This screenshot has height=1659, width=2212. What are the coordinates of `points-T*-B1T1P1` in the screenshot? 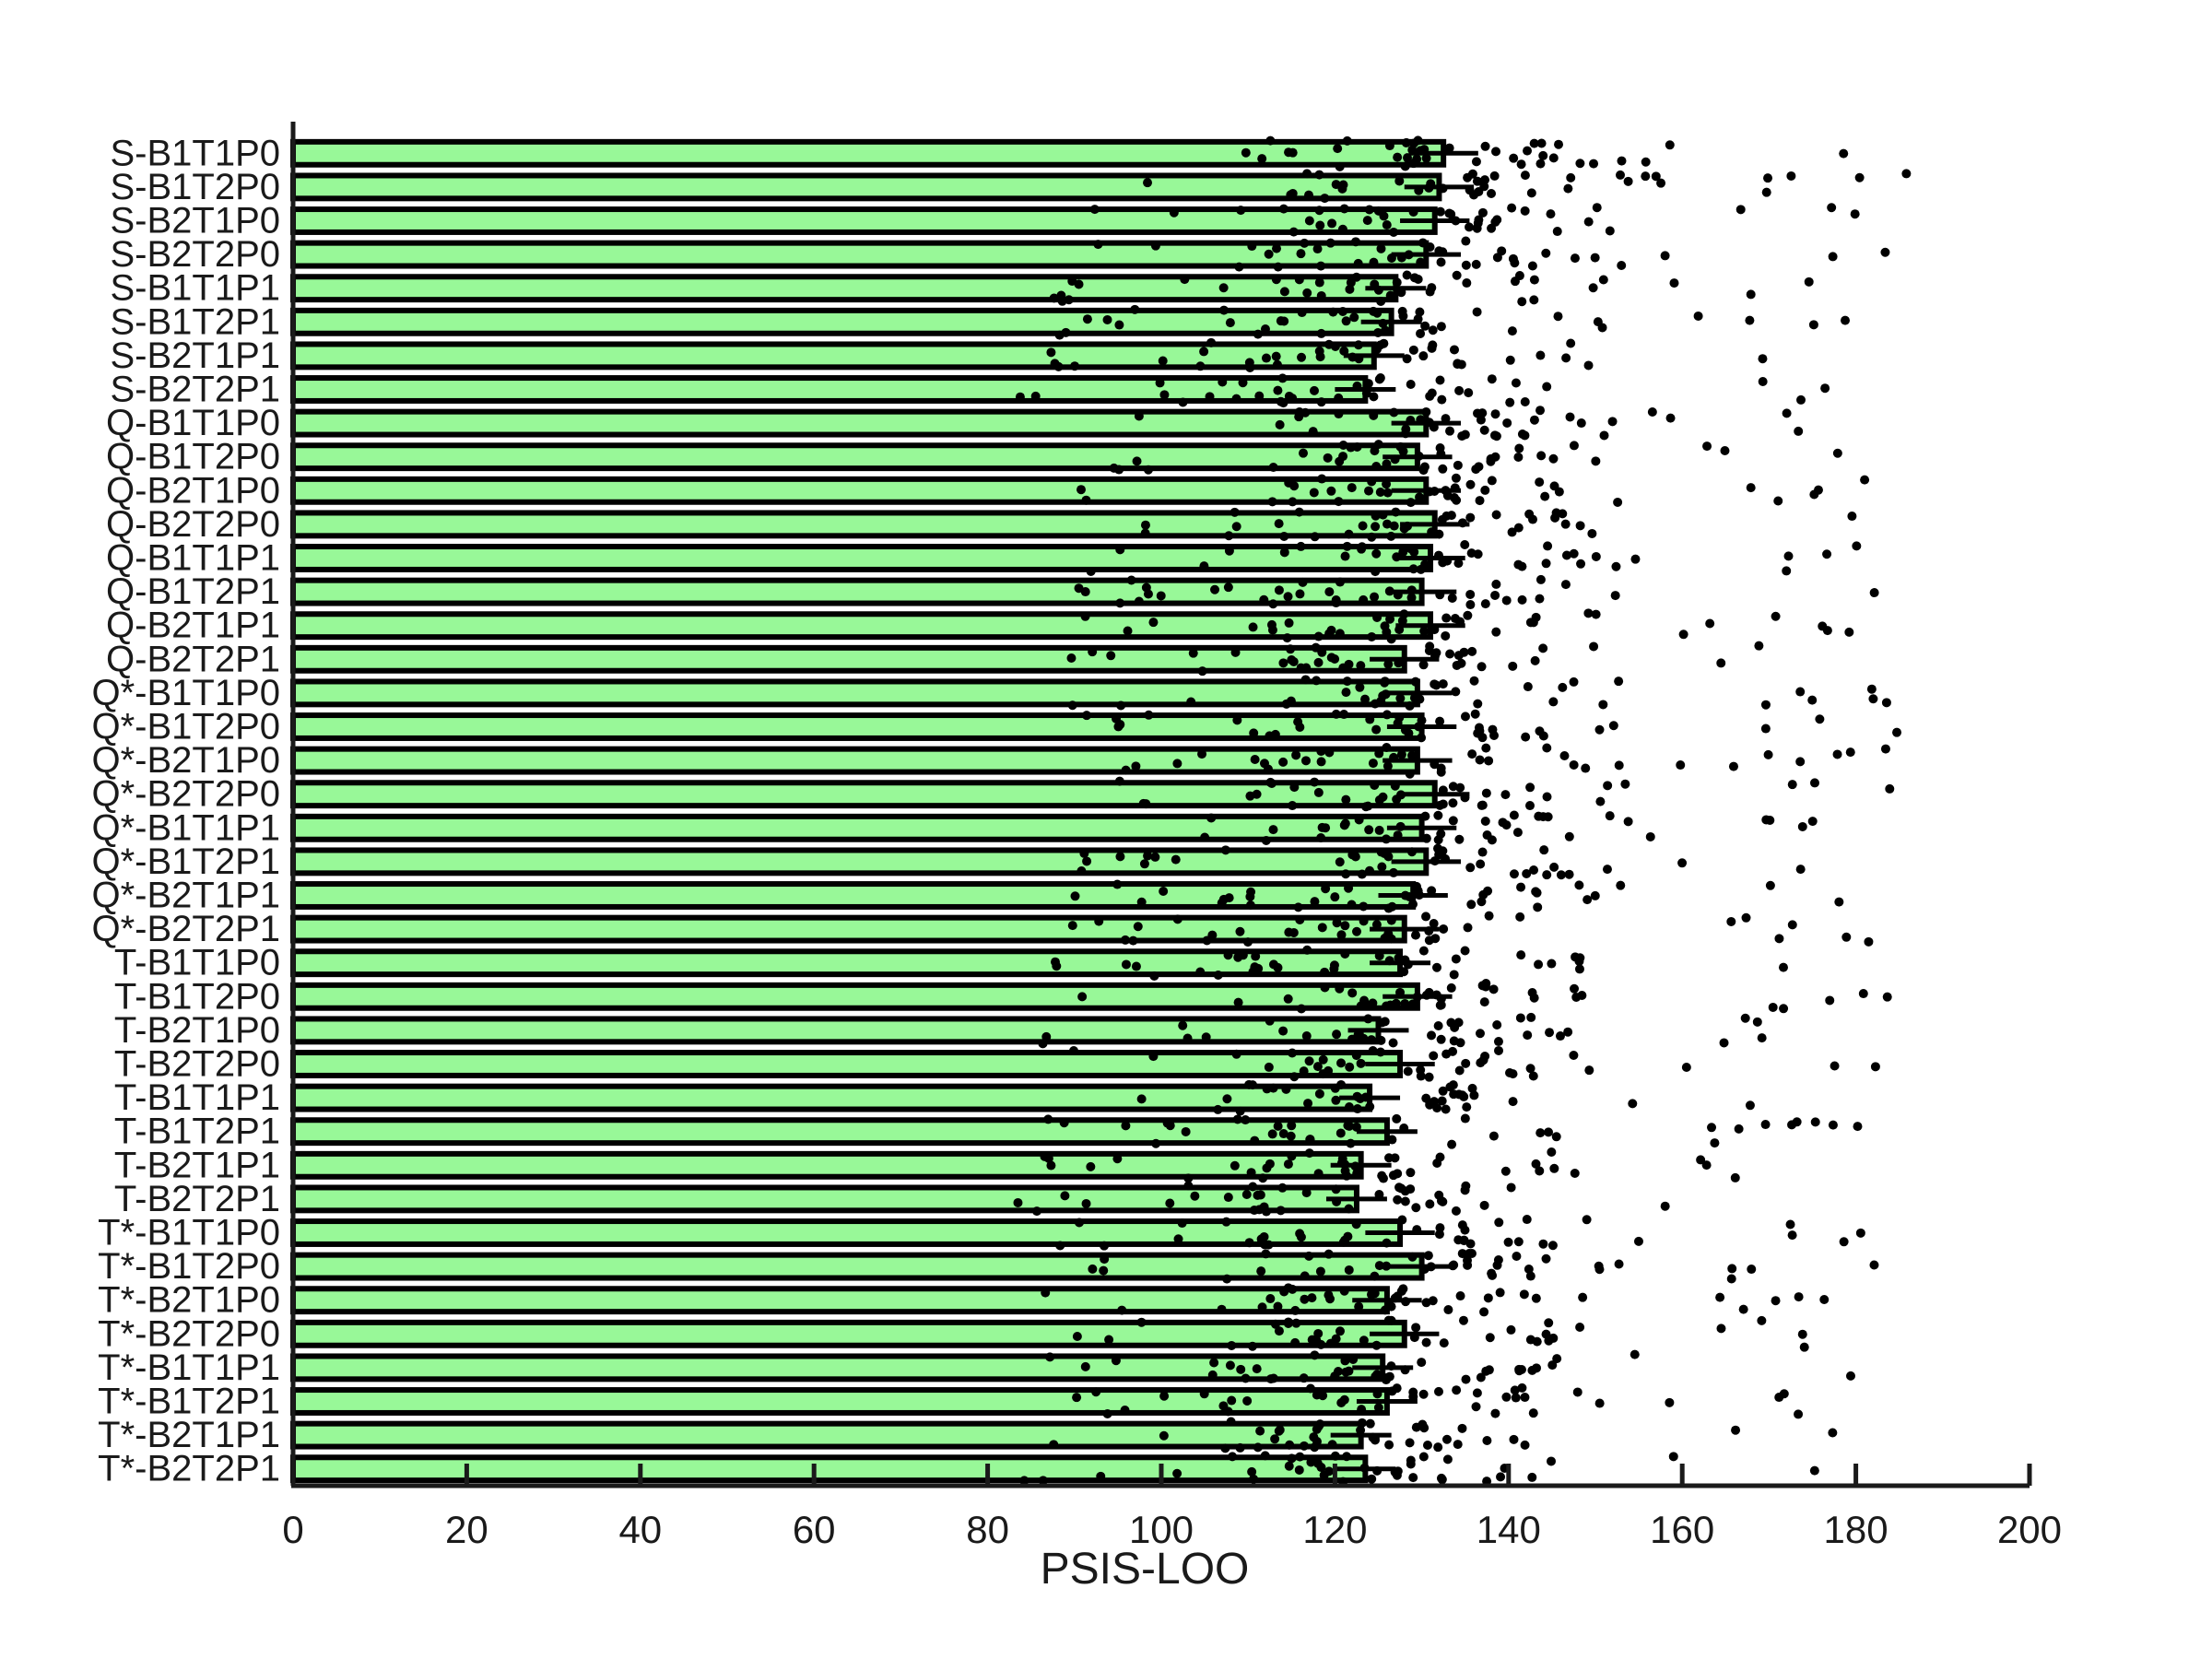 It's located at (1450, 1367).